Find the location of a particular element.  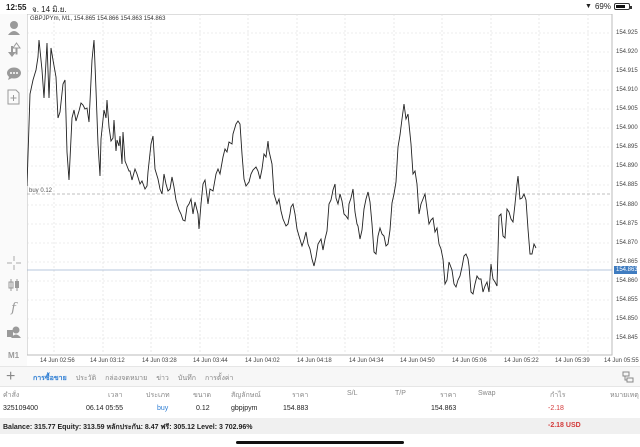

price-label: 154.850 is located at coordinates (627, 319).